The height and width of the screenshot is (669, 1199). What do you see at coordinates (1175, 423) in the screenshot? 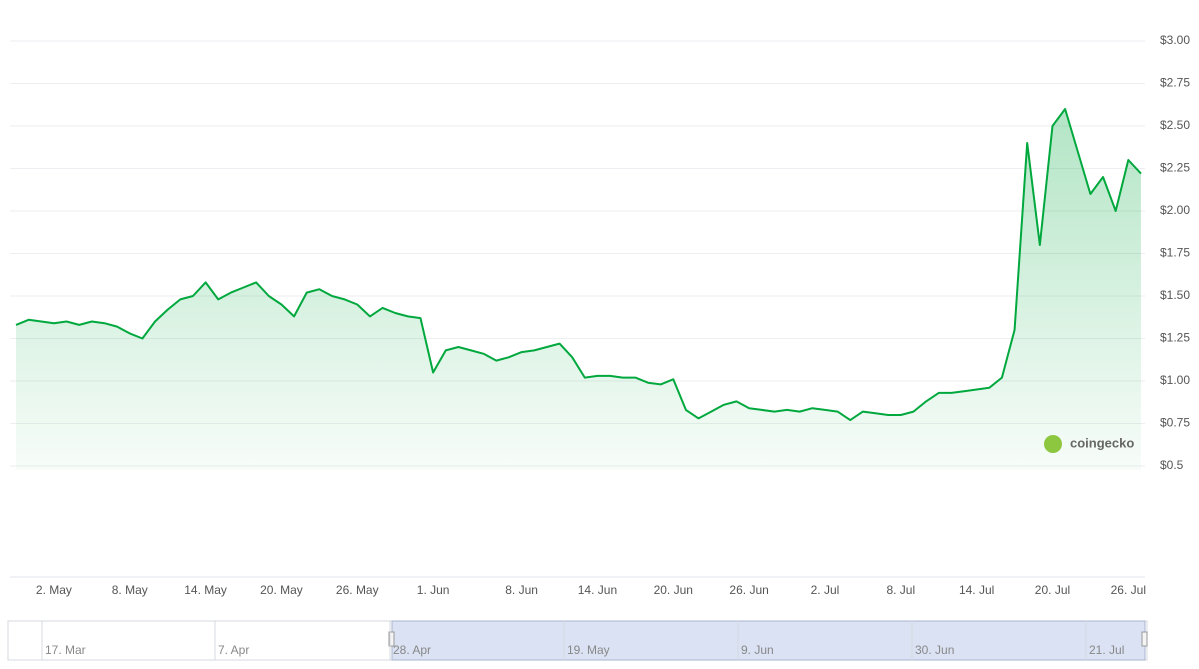
I see `y-tick-label: $0.75` at bounding box center [1175, 423].